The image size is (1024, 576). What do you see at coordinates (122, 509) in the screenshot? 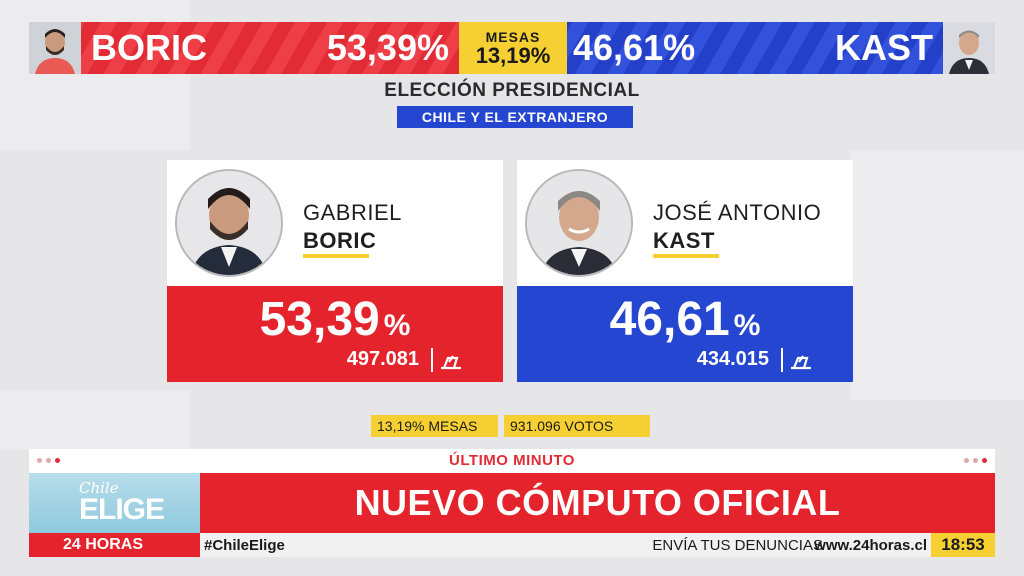
I see `logo-main-text: ELIGE` at bounding box center [122, 509].